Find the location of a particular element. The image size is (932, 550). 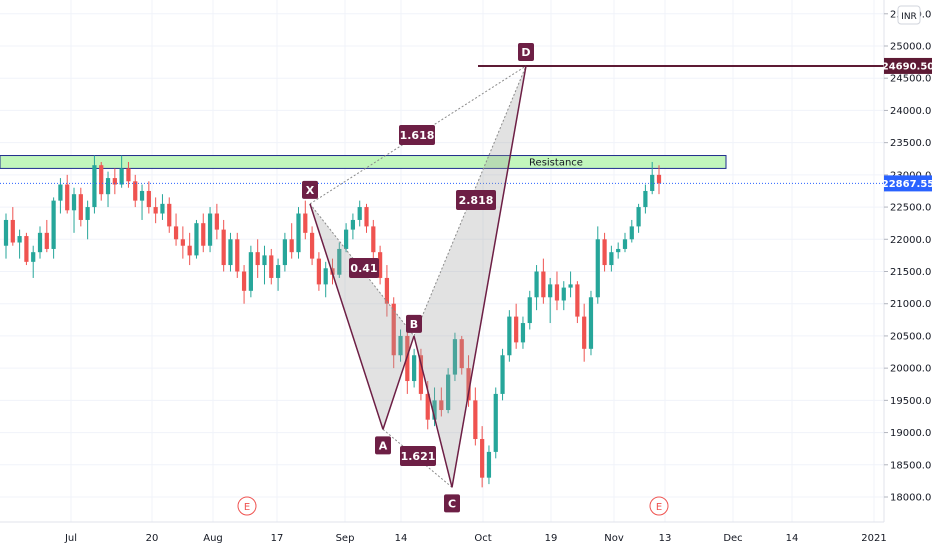

last-price-tag-label: 22867.55 is located at coordinates (907, 184).